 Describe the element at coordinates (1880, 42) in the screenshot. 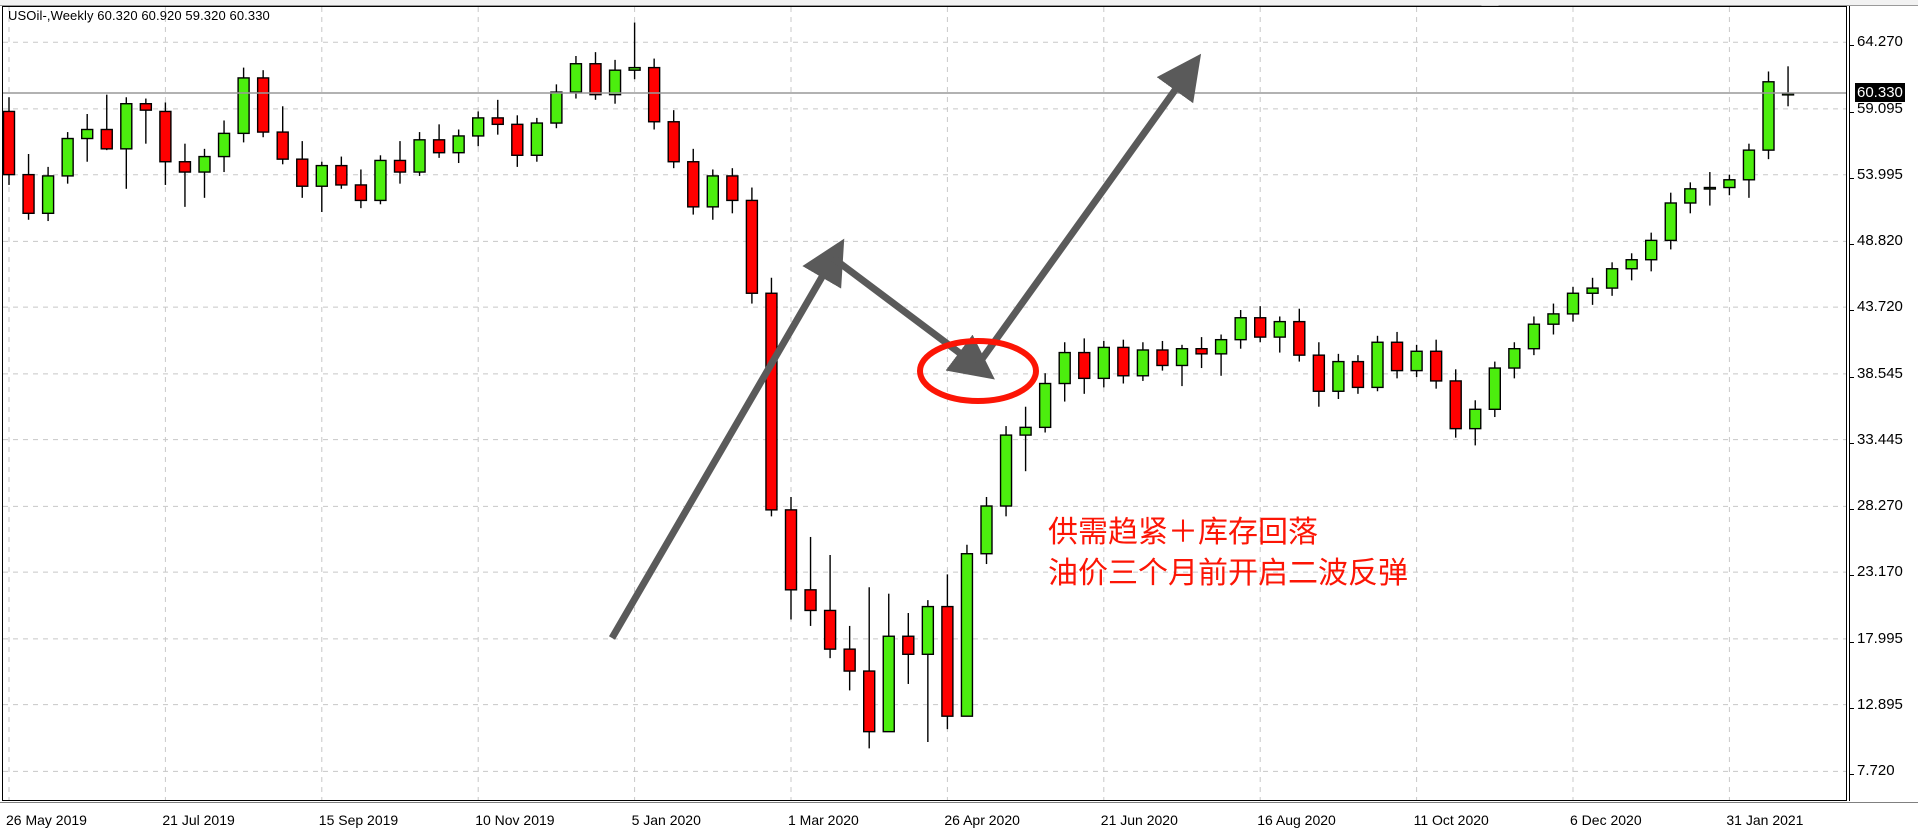

I see `price-tick-label: 64.270` at that location.